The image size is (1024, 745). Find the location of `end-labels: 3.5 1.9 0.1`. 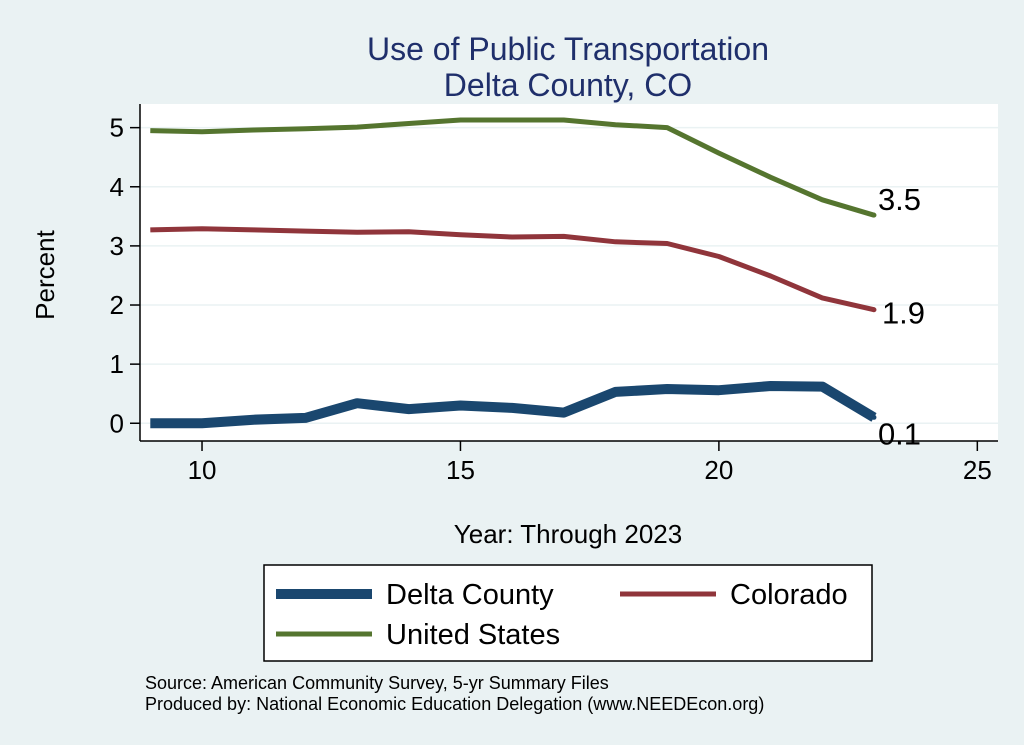

end-labels: 3.5 1.9 0.1 is located at coordinates (901, 316).